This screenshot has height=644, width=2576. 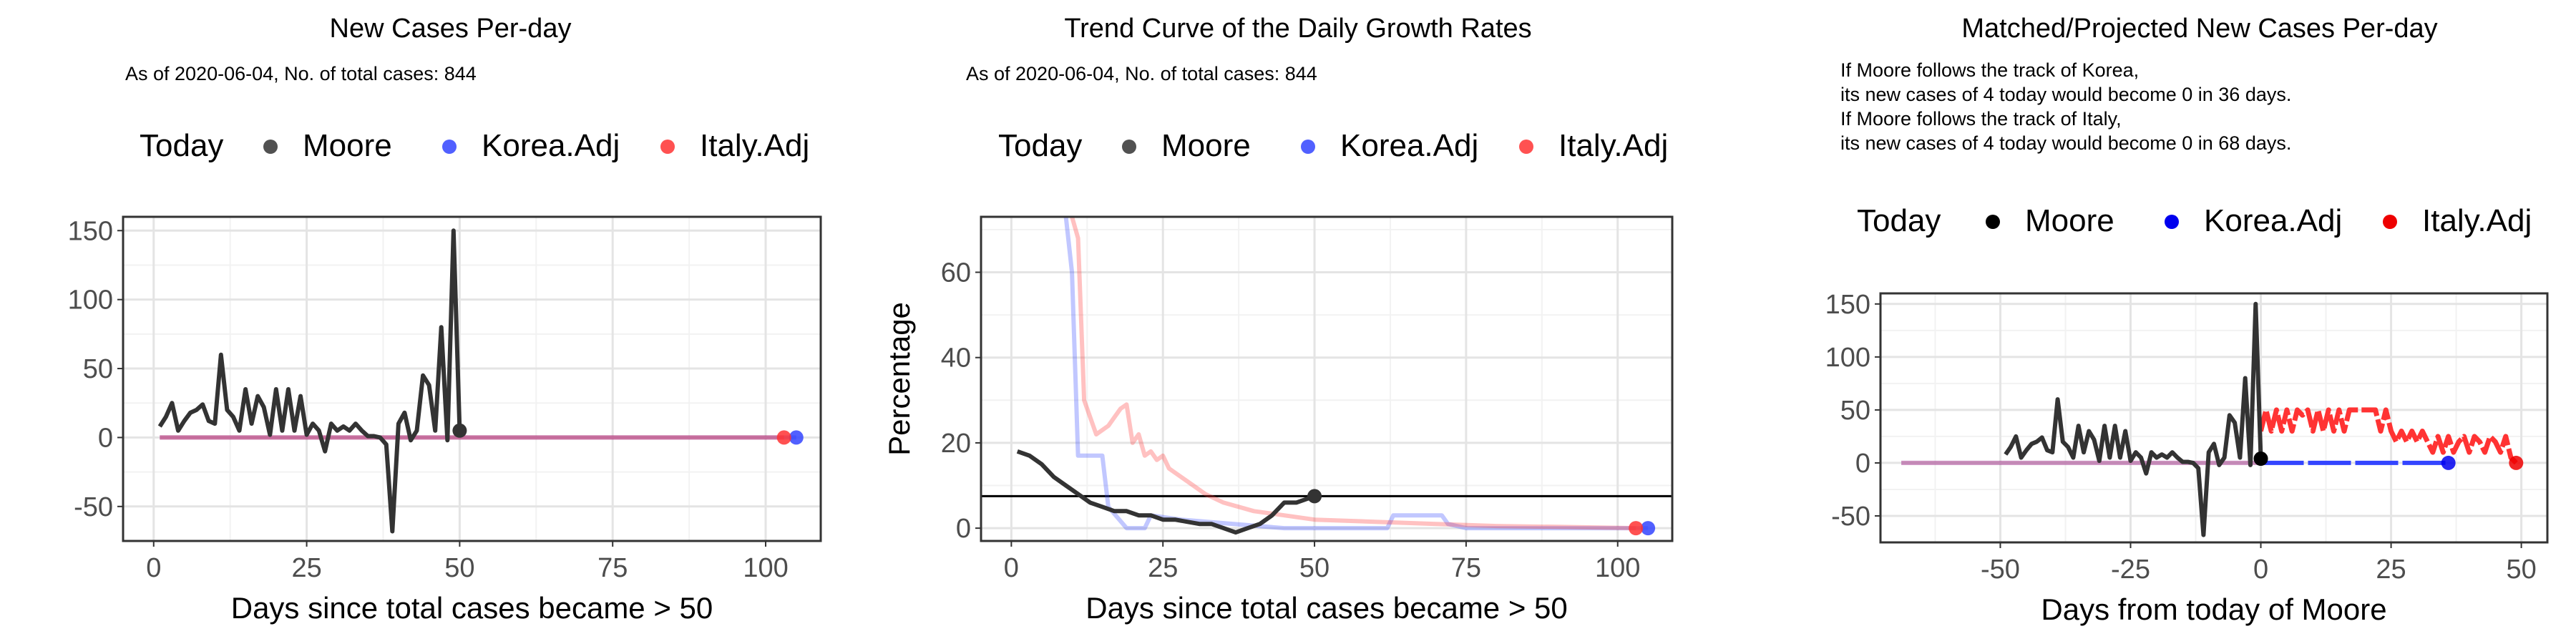 What do you see at coordinates (956, 273) in the screenshot?
I see `y-tick-label: 60` at bounding box center [956, 273].